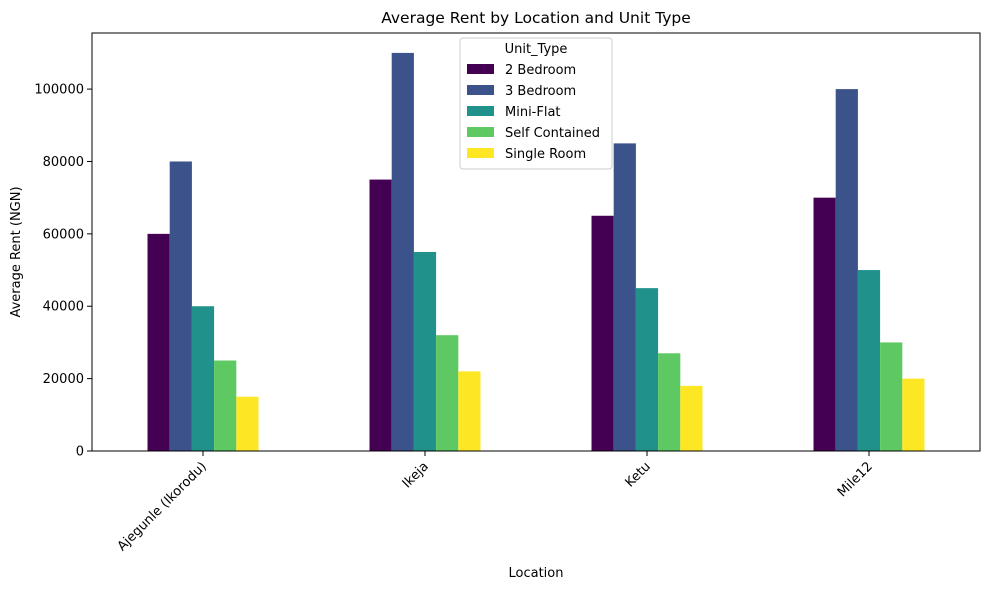 The image size is (989, 594). Describe the element at coordinates (540, 70) in the screenshot. I see `legend-label: 2 Bedroom` at that location.